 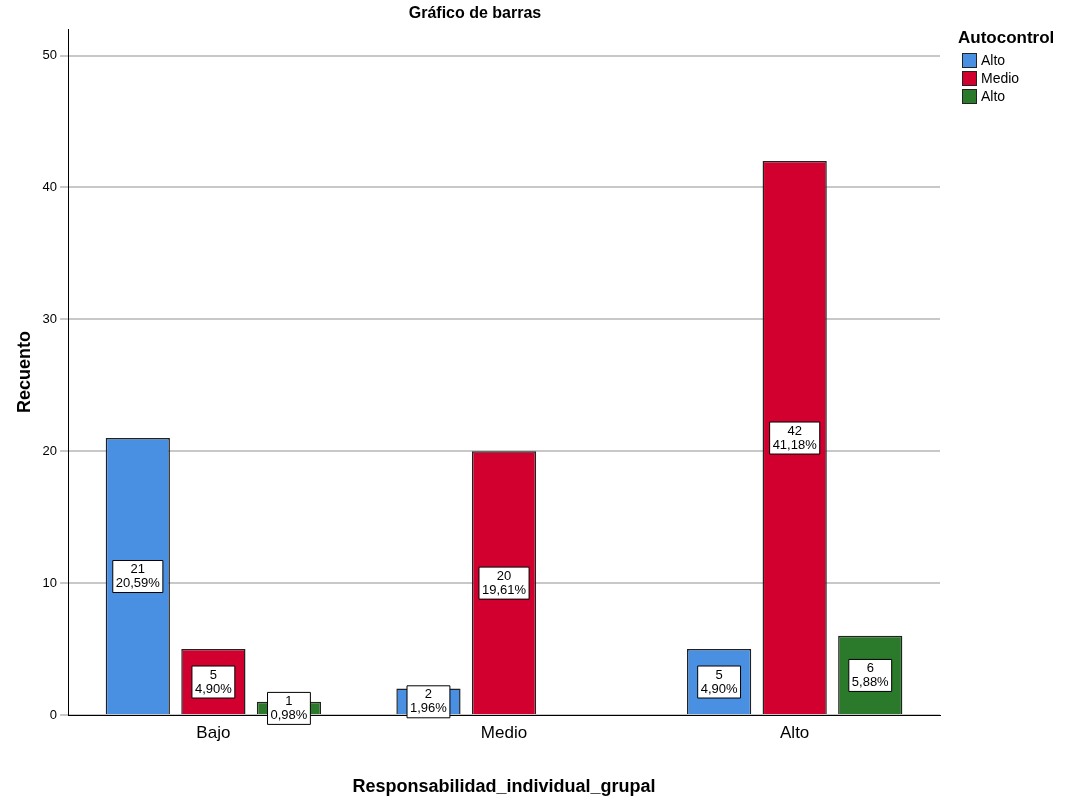 I want to click on y-tick-label: 0, so click(x=53, y=714).